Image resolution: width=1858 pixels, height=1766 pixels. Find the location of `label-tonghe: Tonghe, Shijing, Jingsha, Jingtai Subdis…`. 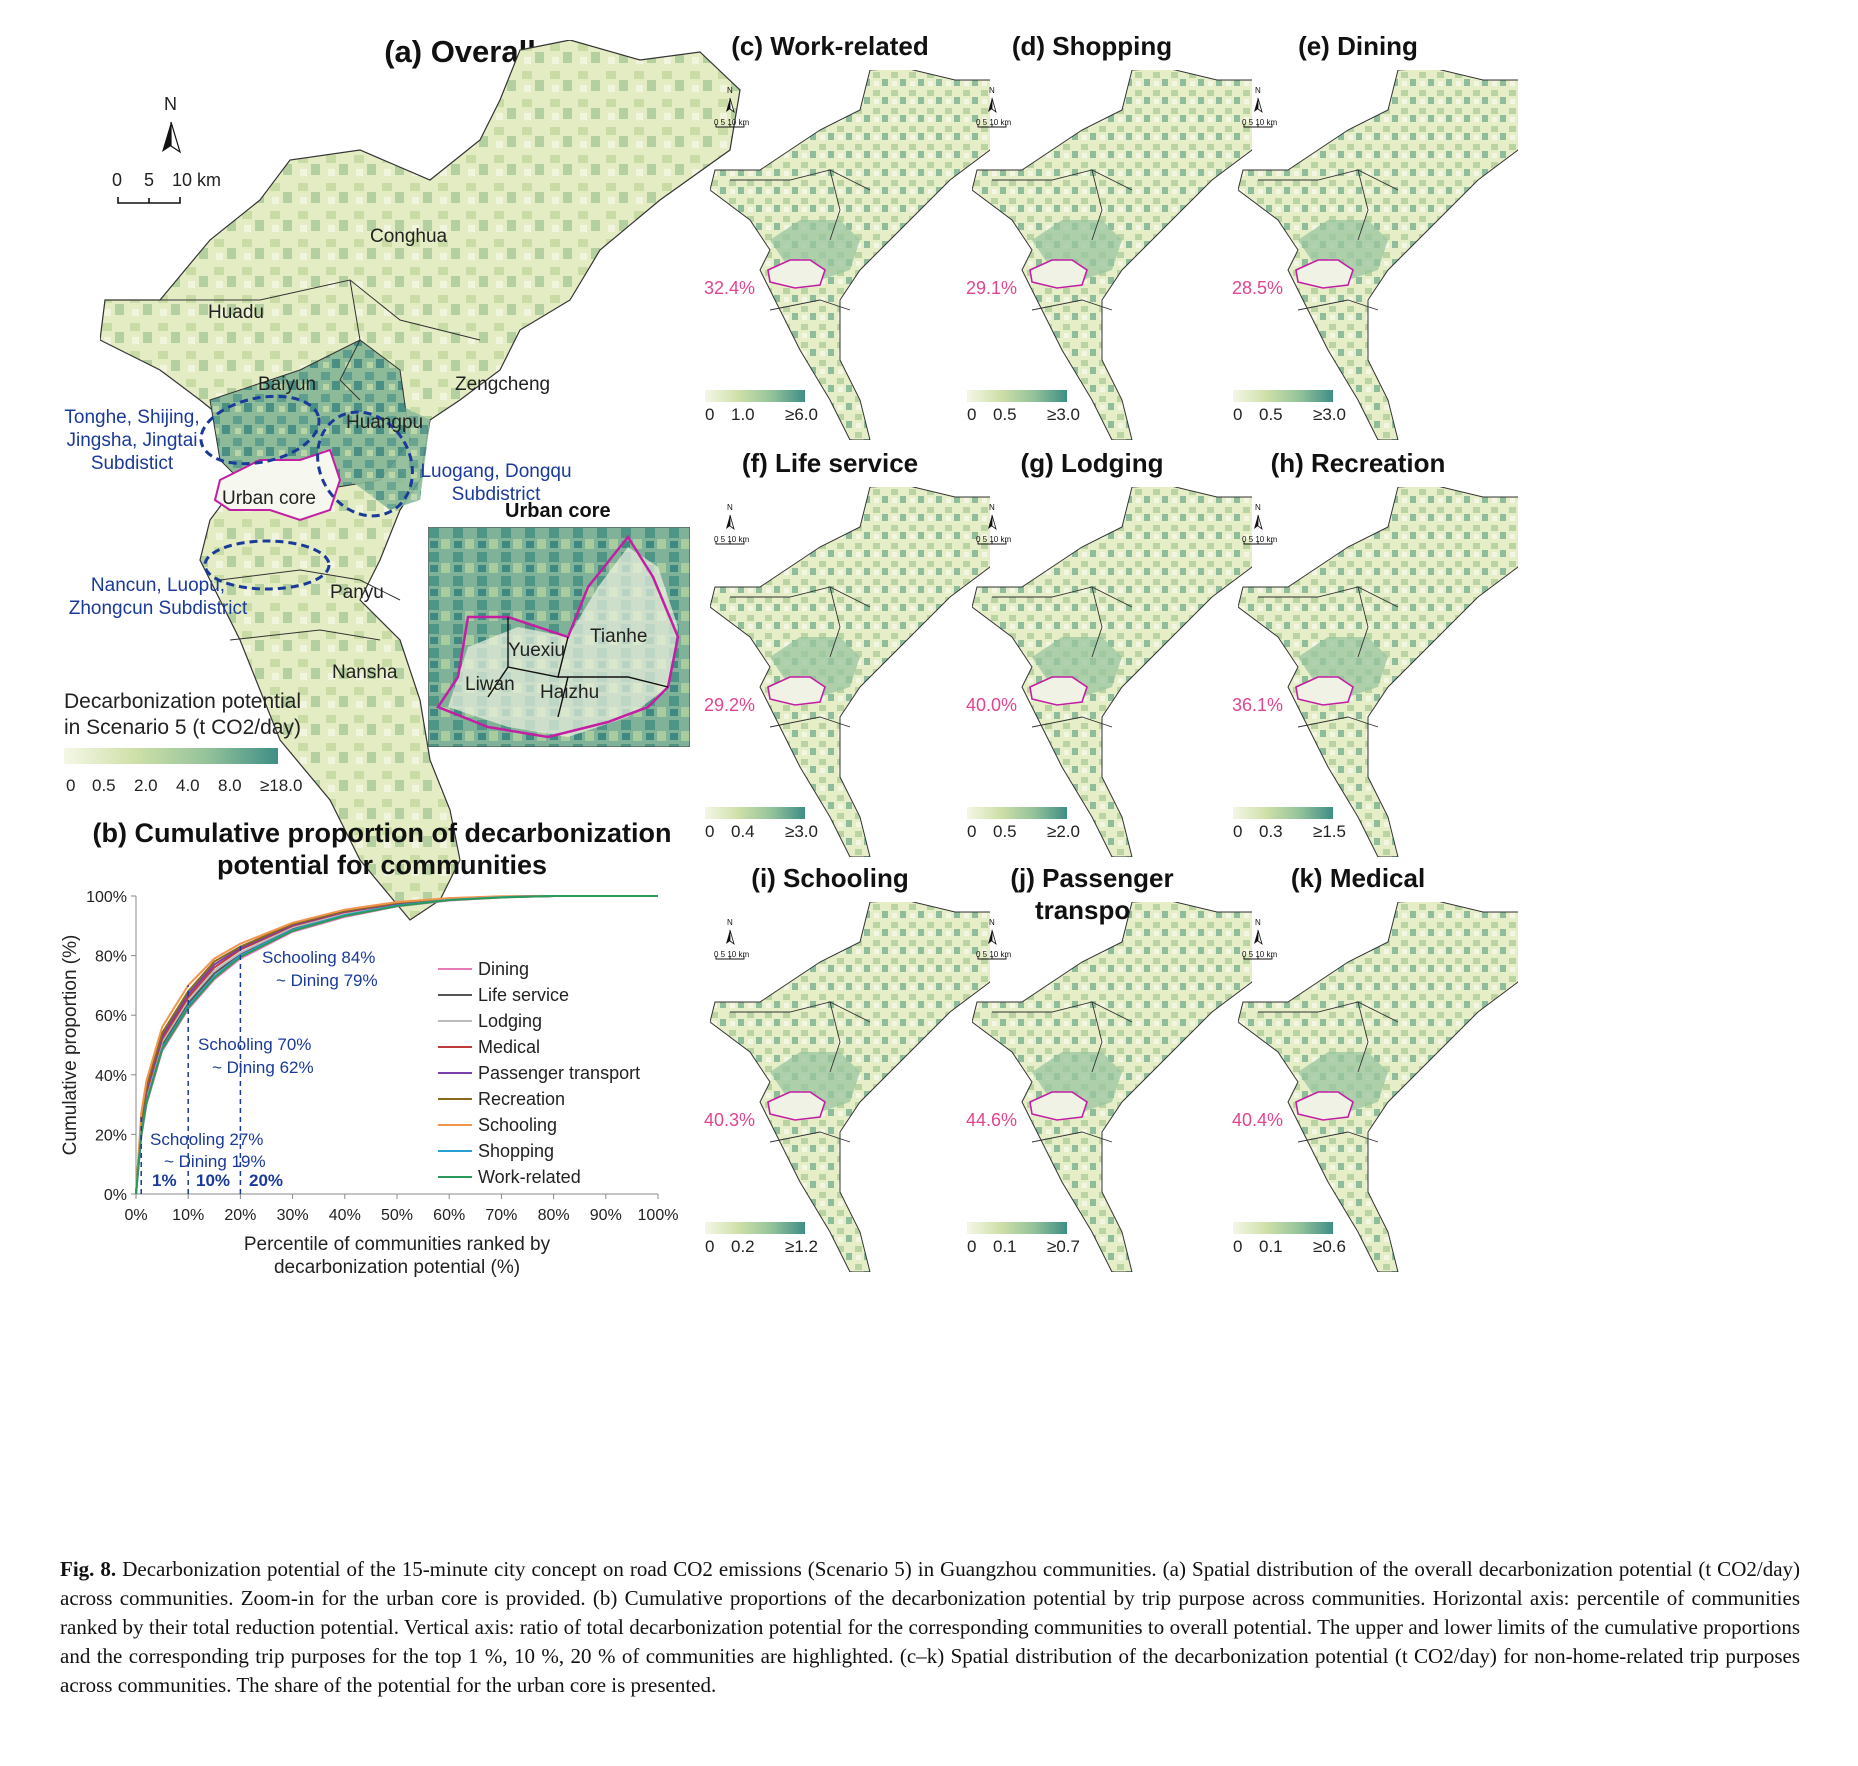

label-tonghe: Tonghe, Shijing, Jingsha, Jingtai Subdis… is located at coordinates (132, 440).